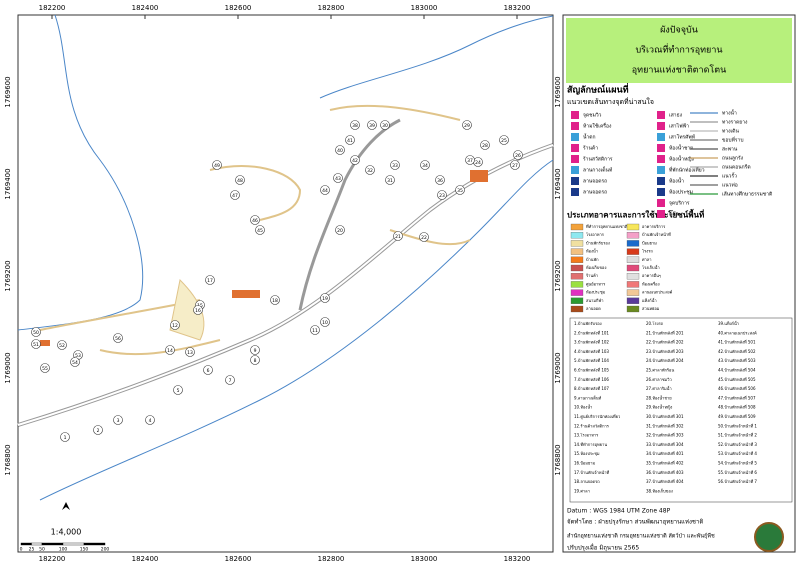  Describe the element at coordinates (676, 180) in the screenshot. I see `point-symbol-label: ห้องน้ำ` at that location.